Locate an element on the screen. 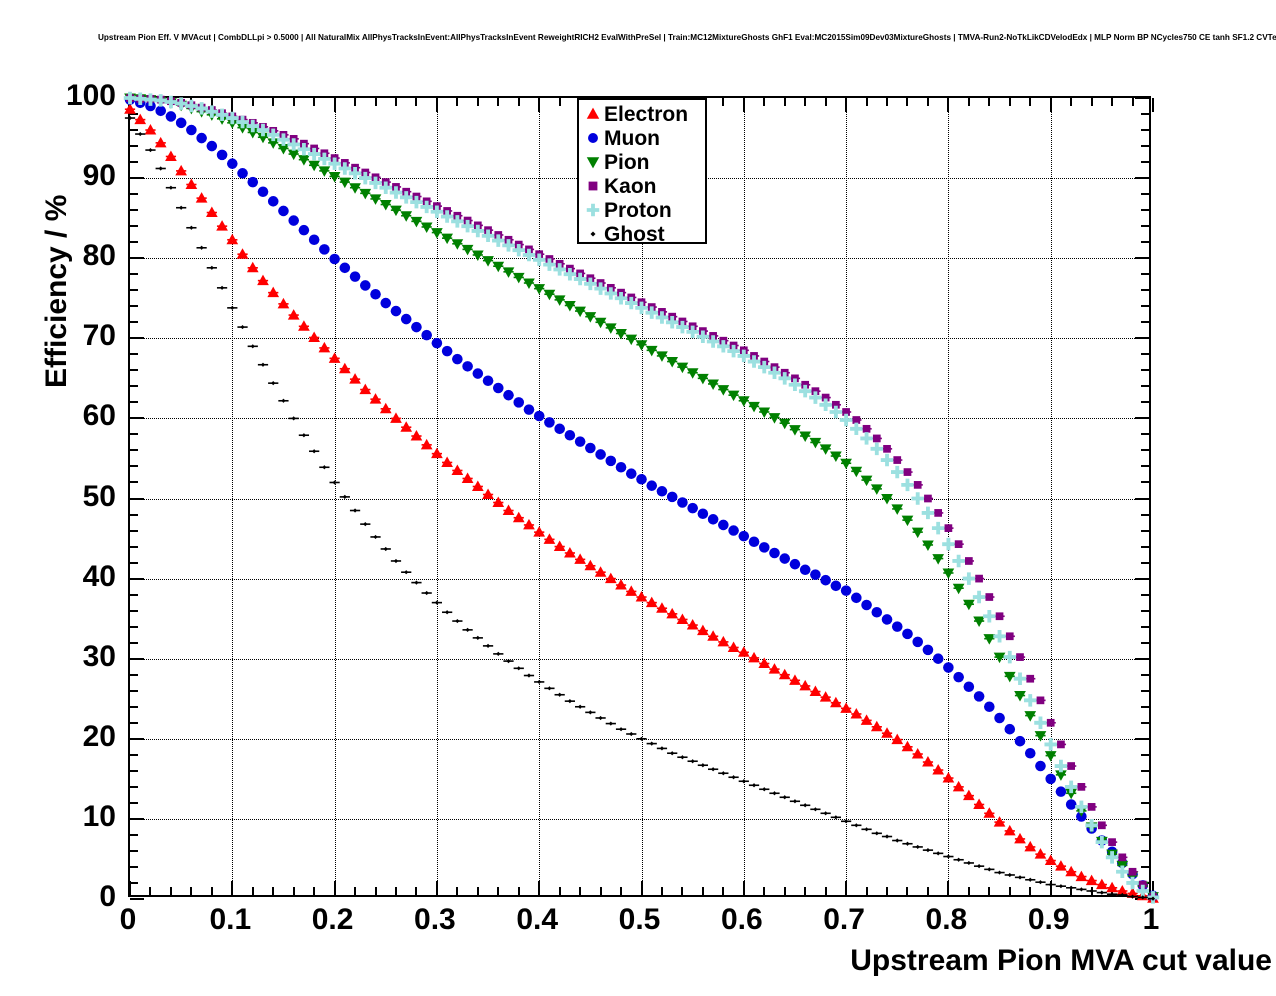 This screenshot has width=1276, height=996. x-axis-tick-label: 0.2 is located at coordinates (332, 919).